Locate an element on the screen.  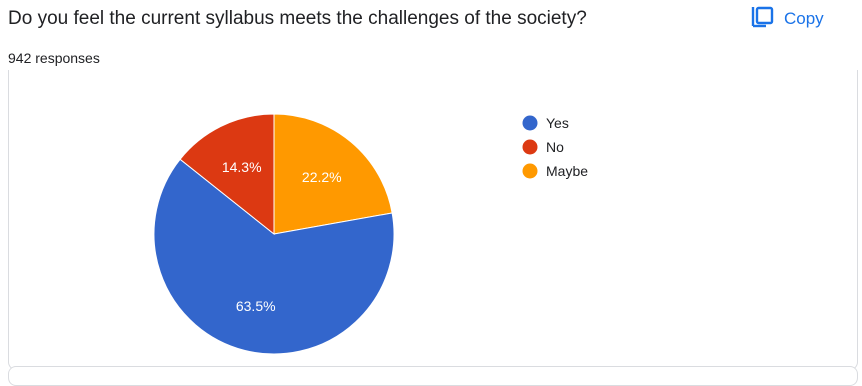
copy-button: Copy is located at coordinates (800, 19).